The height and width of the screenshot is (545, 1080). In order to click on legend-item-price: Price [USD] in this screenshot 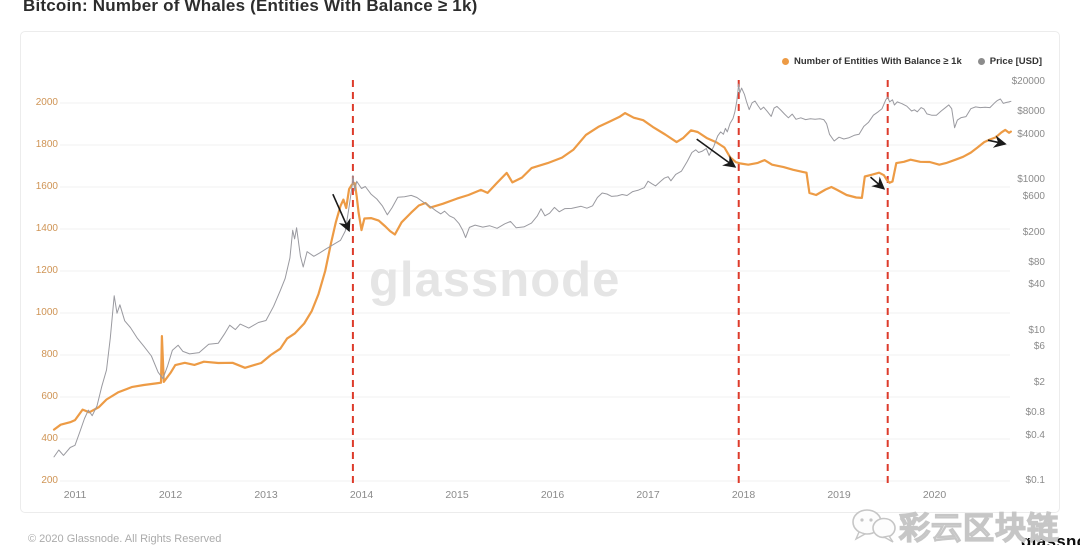, I will do `click(1009, 61)`.